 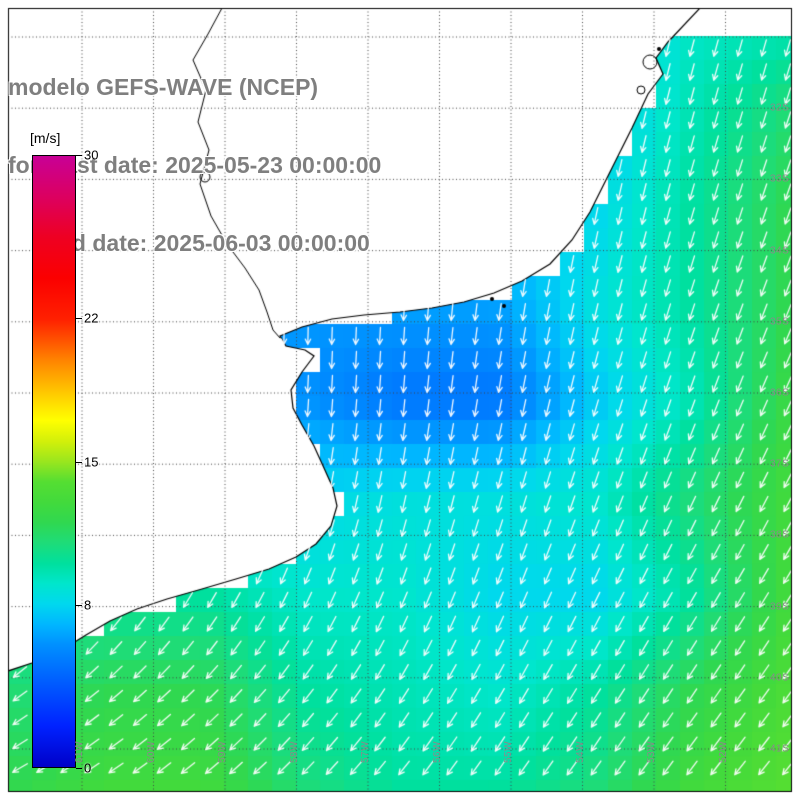 What do you see at coordinates (222, 751) in the screenshot?
I see `longitude-label: 59W` at bounding box center [222, 751].